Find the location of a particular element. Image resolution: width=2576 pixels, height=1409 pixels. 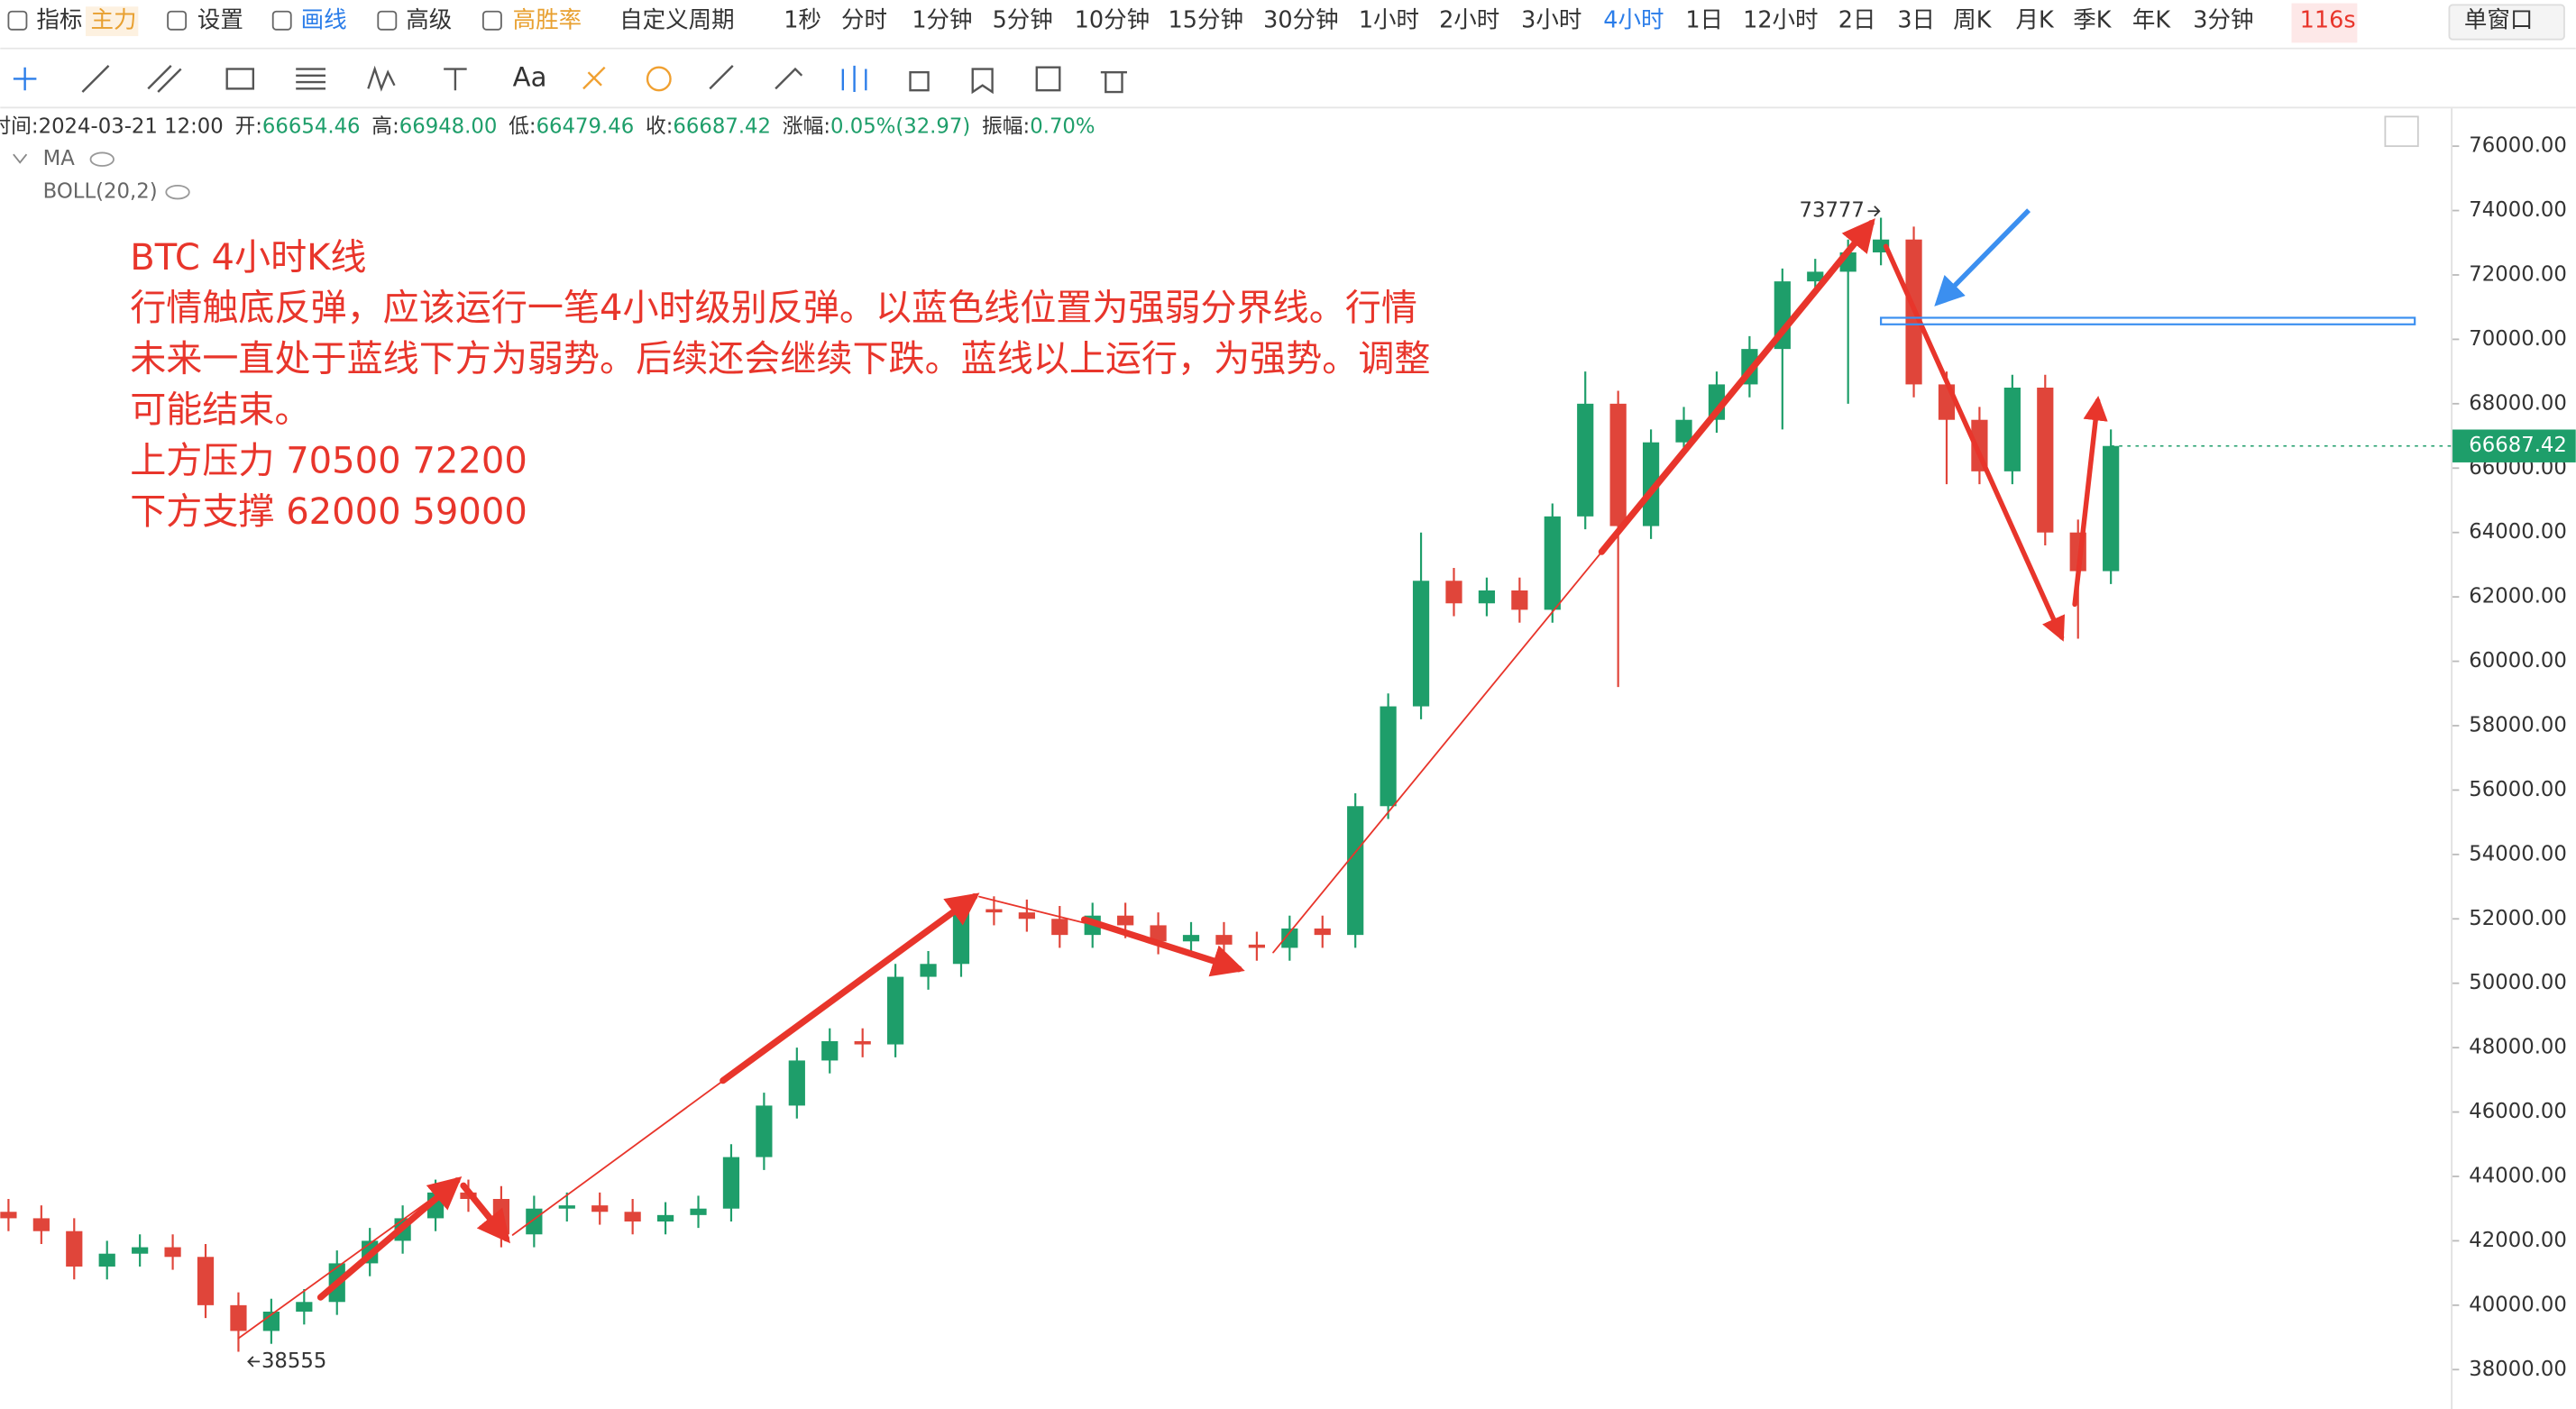

trend-arrow is located at coordinates (850, 988).